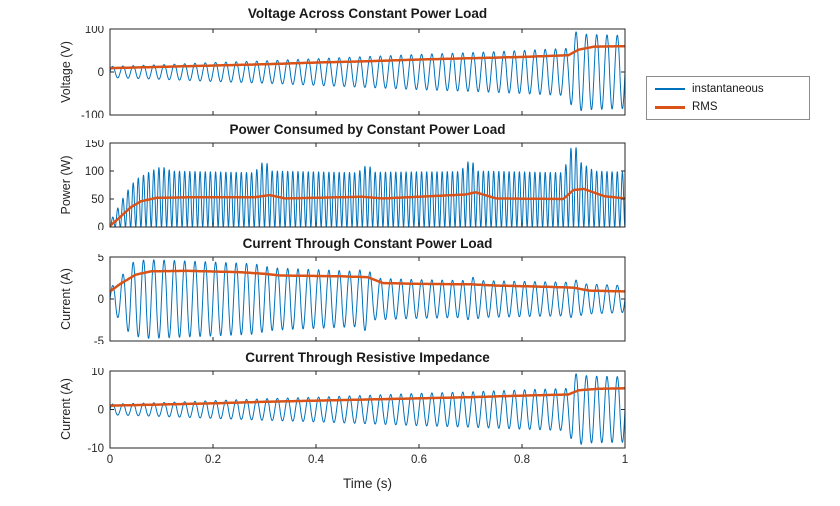 The image size is (840, 506). What do you see at coordinates (367, 129) in the screenshot?
I see `chart-title-power: Power Consumed by Constant Power Load` at bounding box center [367, 129].